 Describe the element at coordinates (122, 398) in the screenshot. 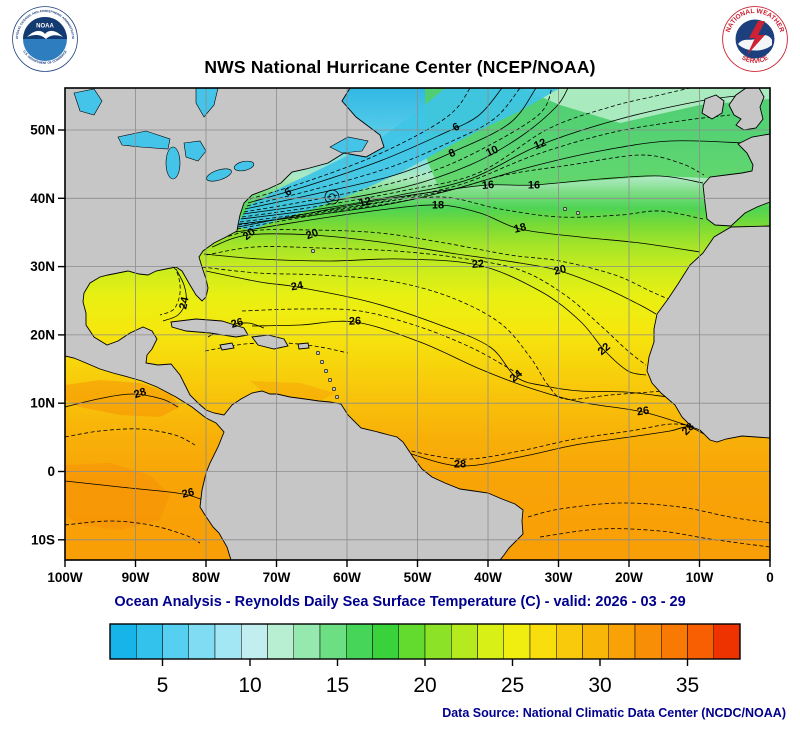

I see `sst-region-warm-pool` at that location.